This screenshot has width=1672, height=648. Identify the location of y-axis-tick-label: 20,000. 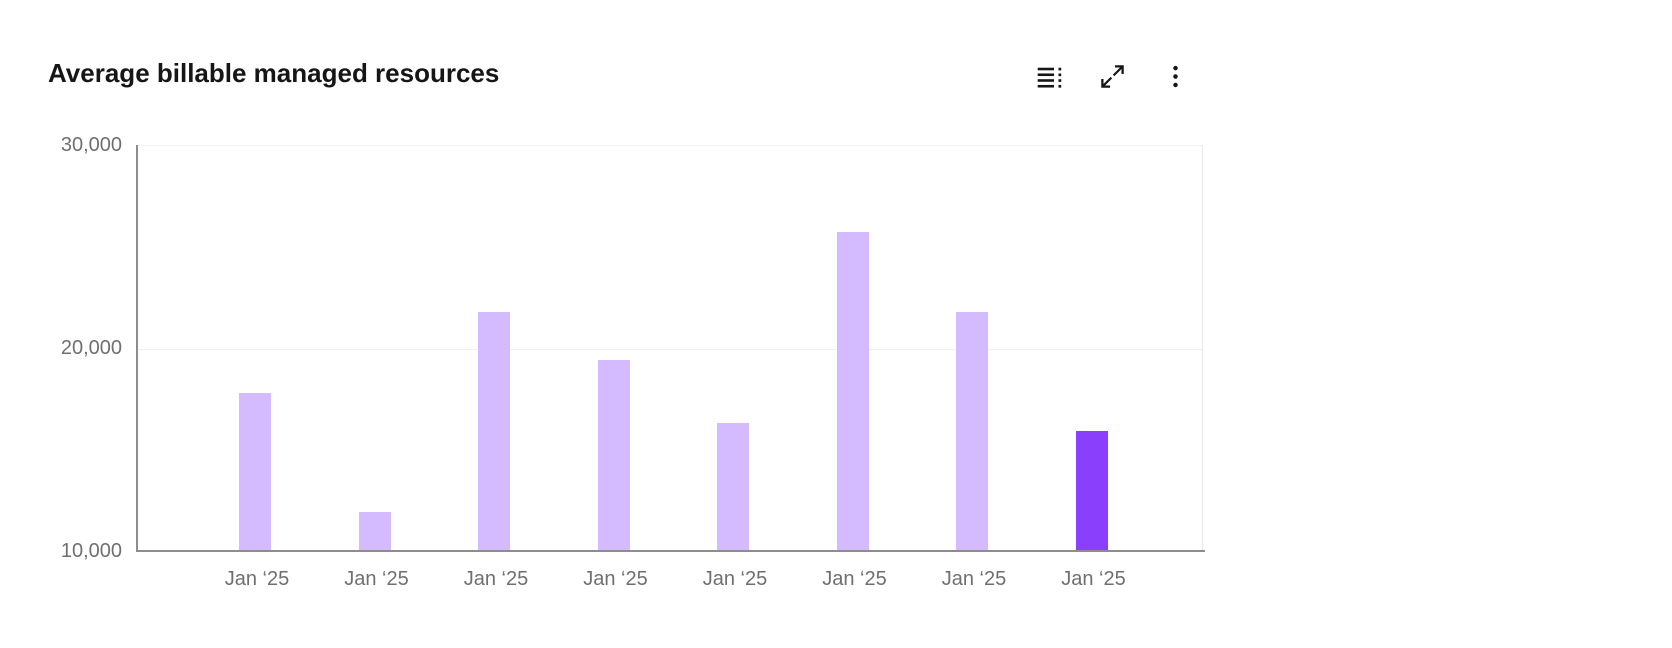
(91, 348).